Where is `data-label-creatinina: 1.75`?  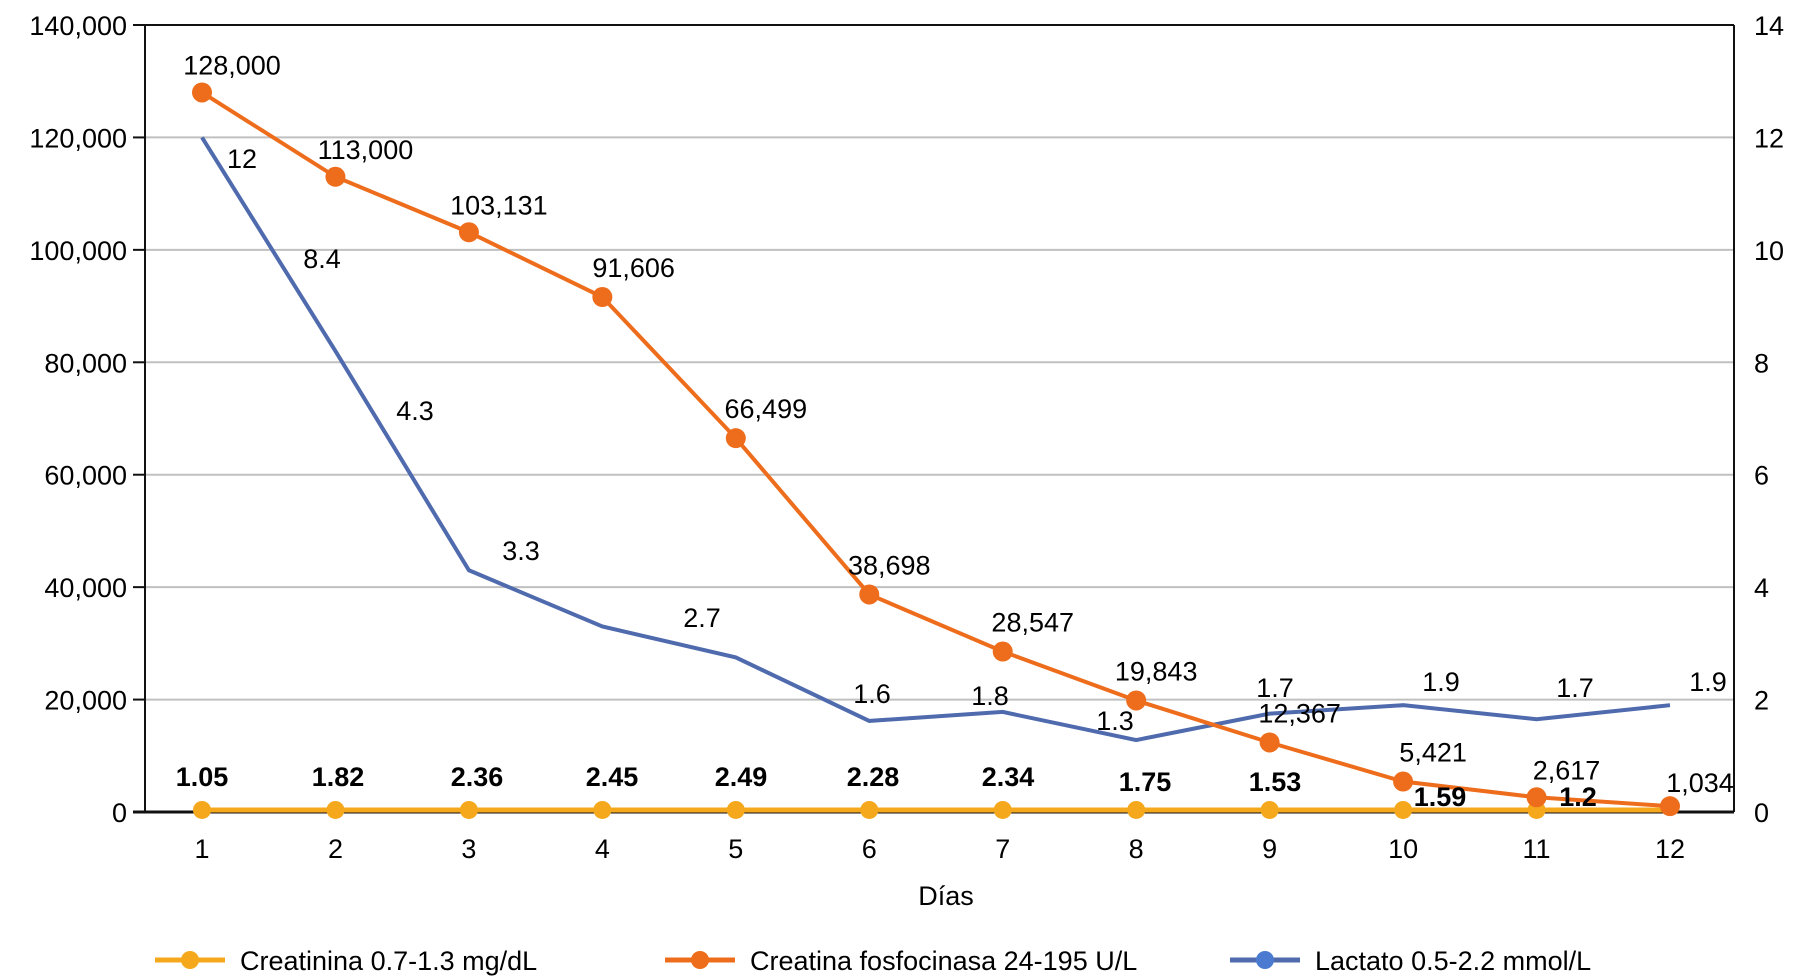 data-label-creatinina: 1.75 is located at coordinates (1145, 782).